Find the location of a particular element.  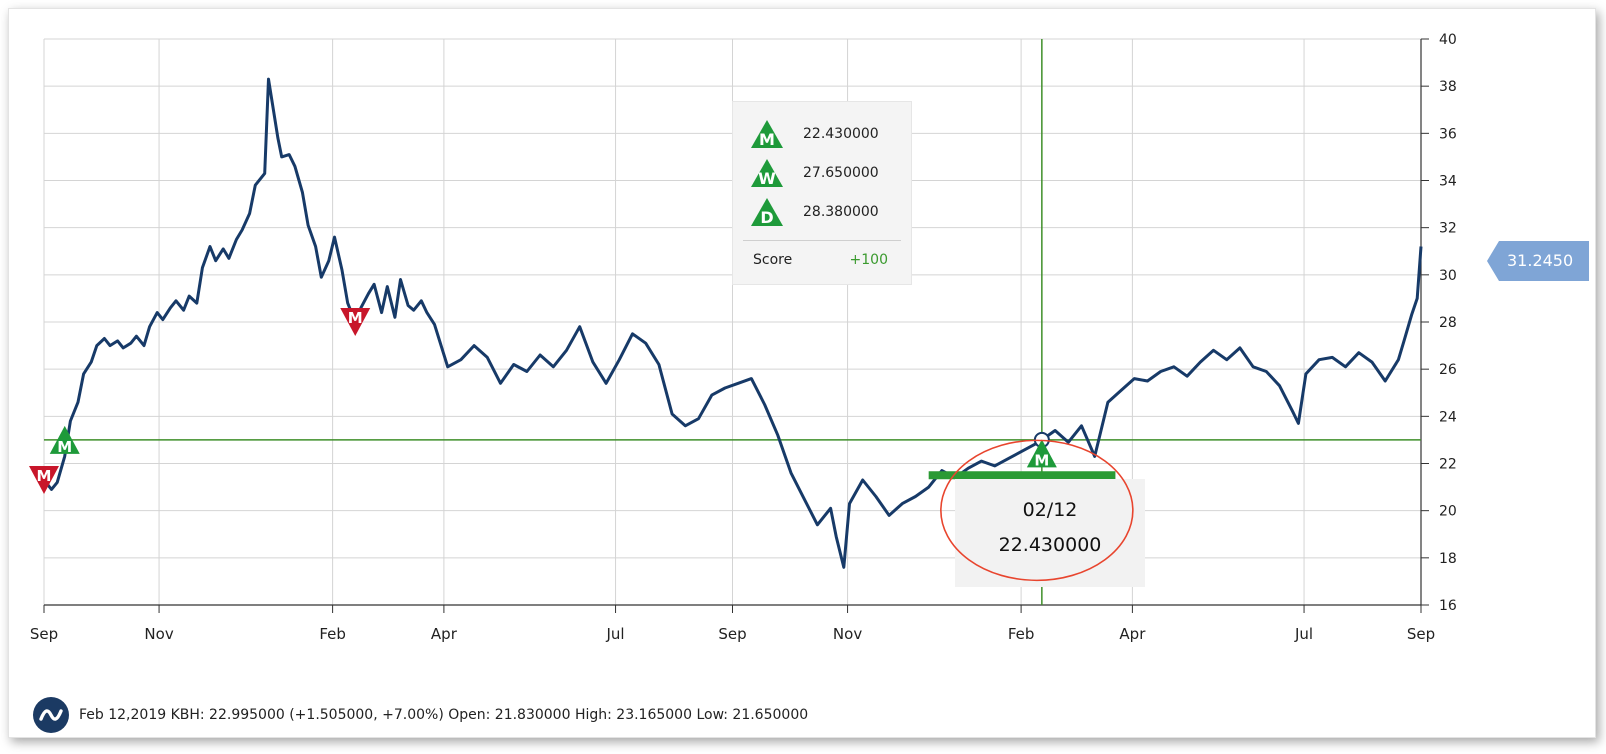

y-tick-label: 24 is located at coordinates (1448, 417).